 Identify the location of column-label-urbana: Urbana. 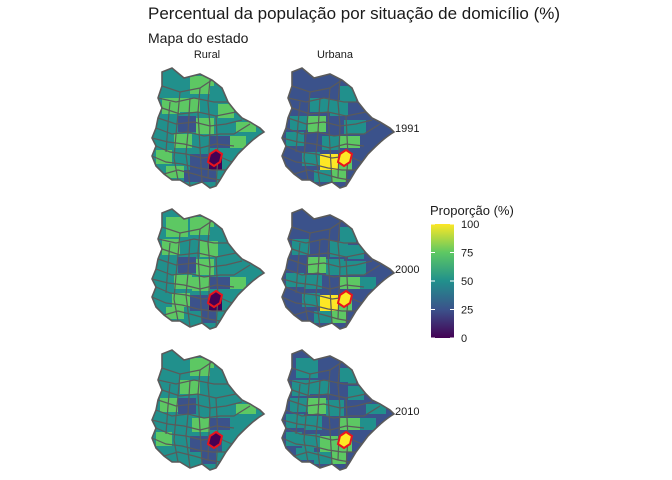
(335, 55).